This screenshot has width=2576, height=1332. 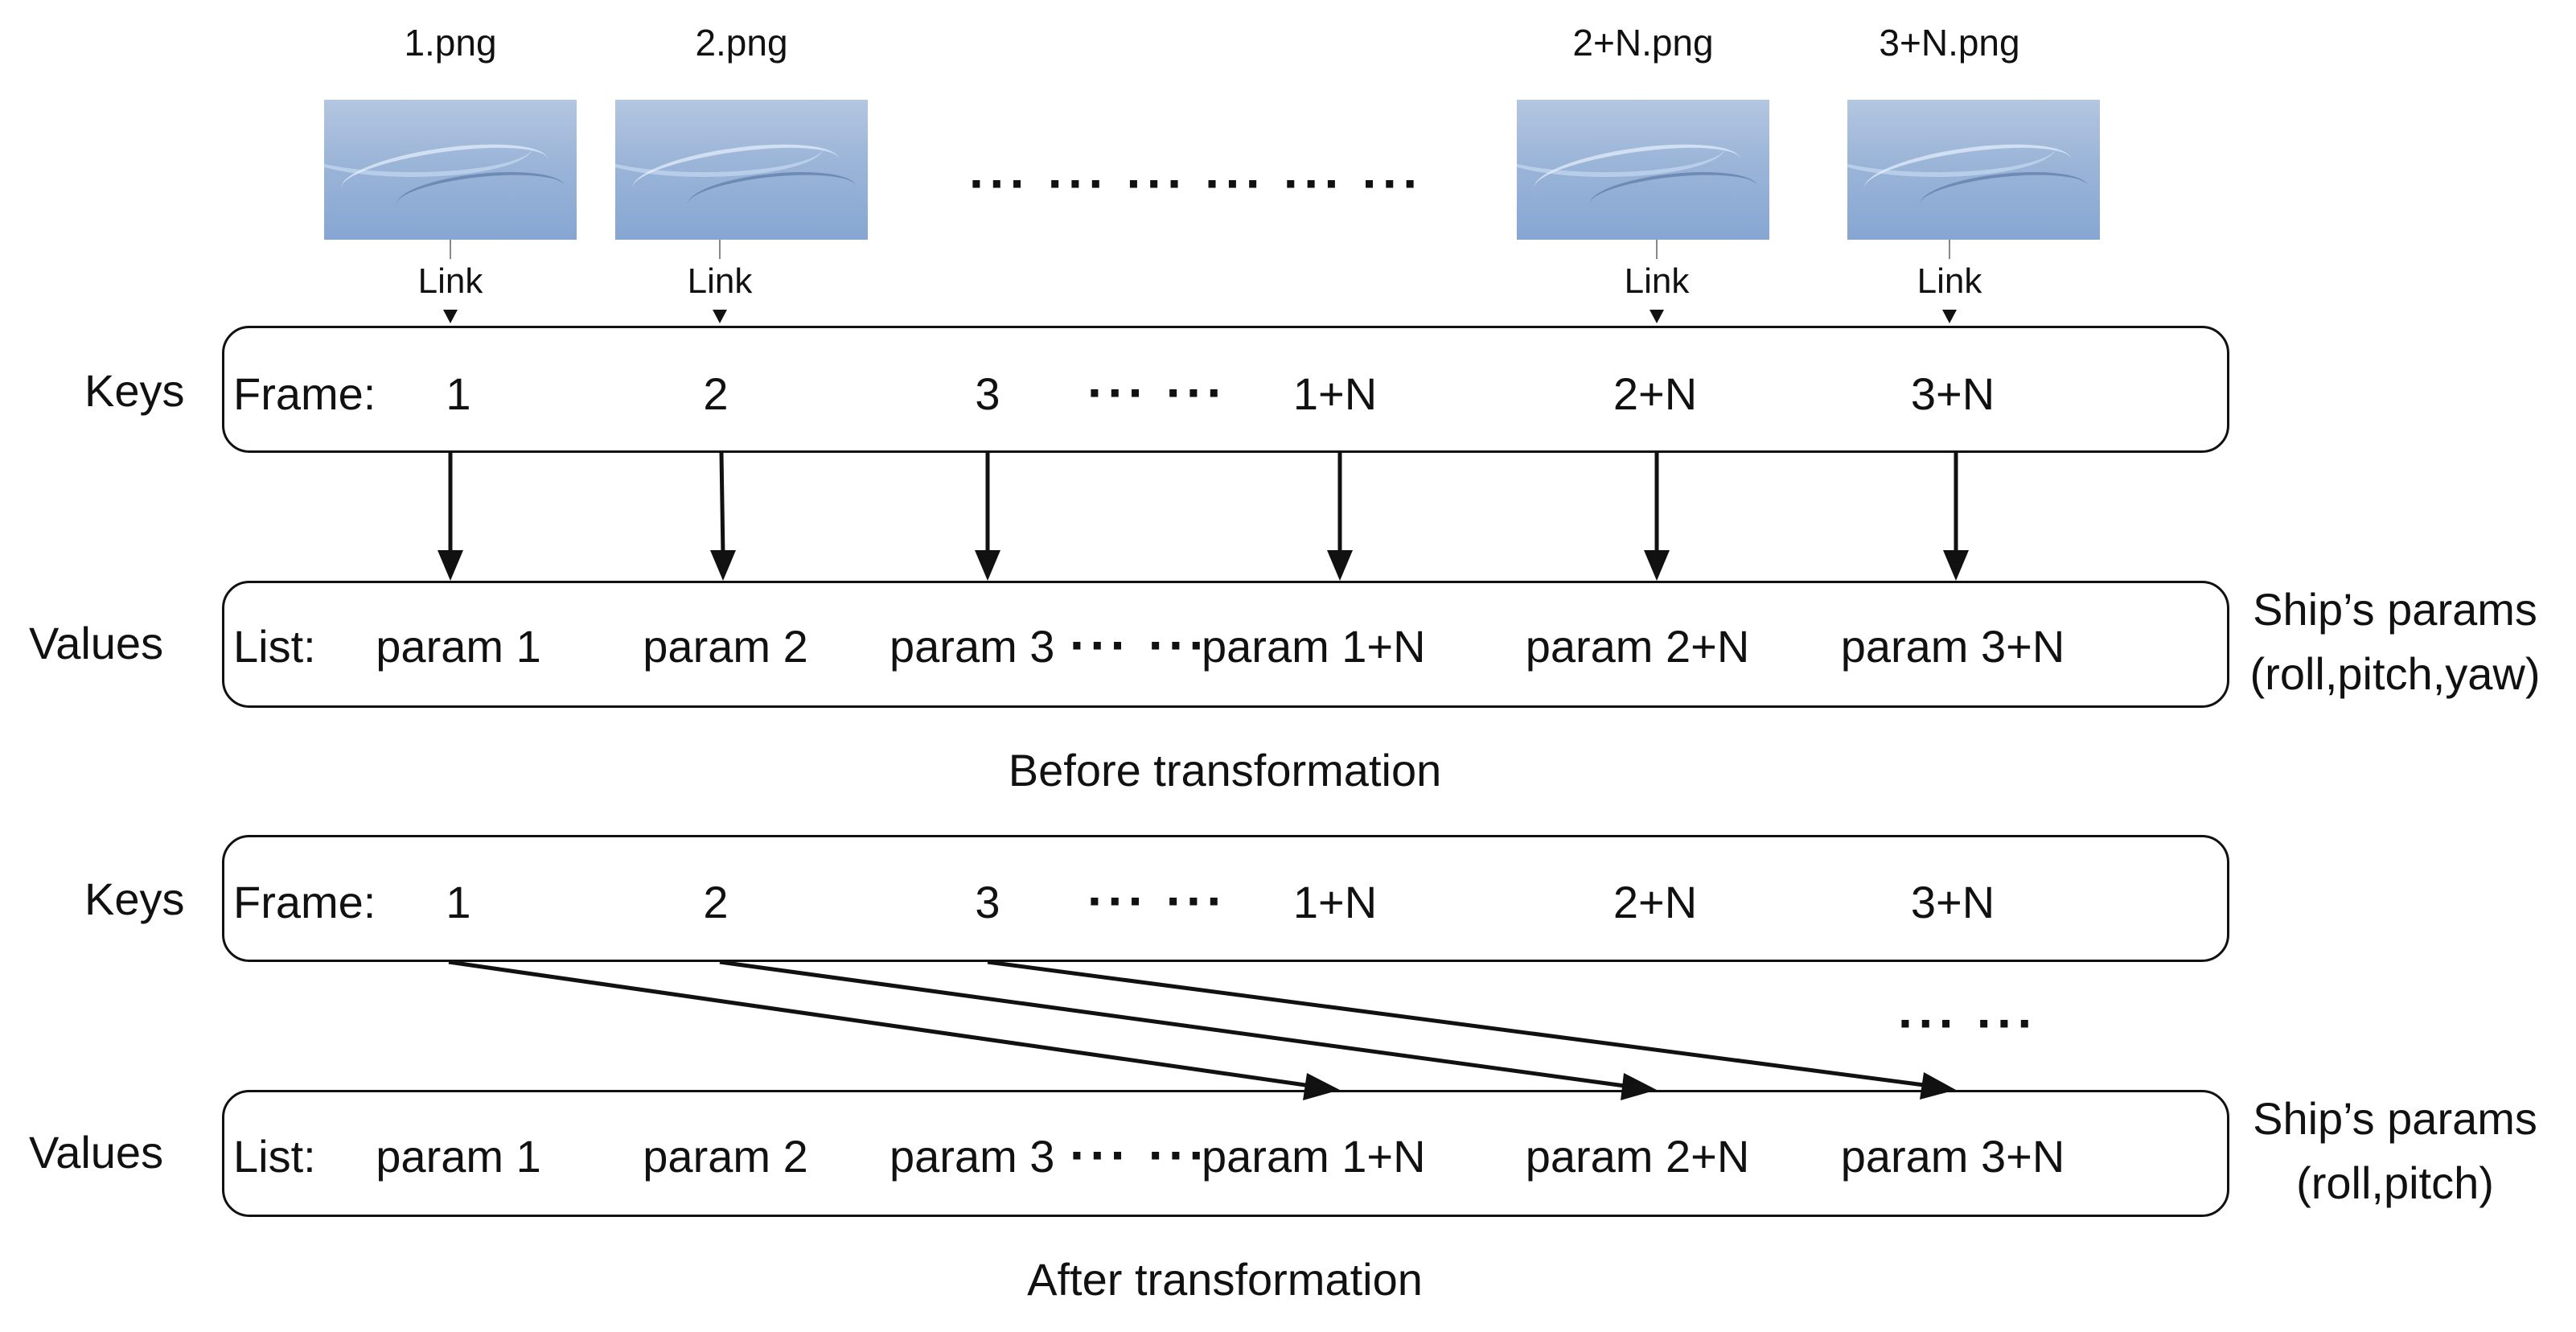 What do you see at coordinates (1157, 901) in the screenshot?
I see `after-frame-ellipsis: ··· ···` at bounding box center [1157, 901].